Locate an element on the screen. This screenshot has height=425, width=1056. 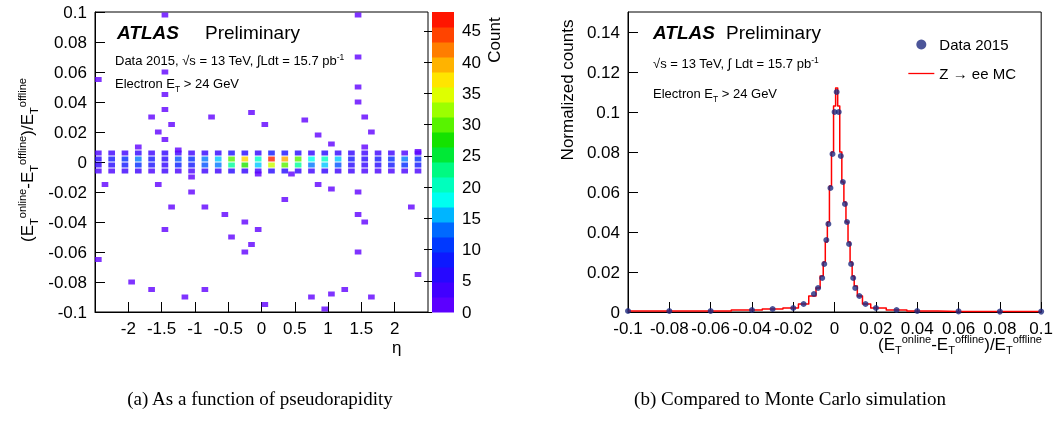
annotation: Data 2015, √s = 13 TeV, ∫Ldt = 15.7 pb$^{-1}$ is located at coordinates (230, 60).